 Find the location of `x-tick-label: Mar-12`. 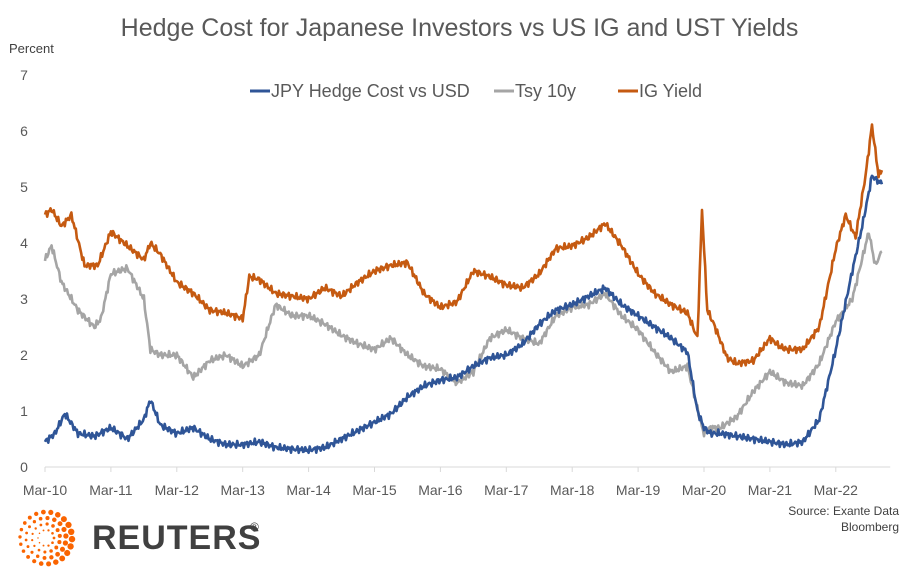

x-tick-label: Mar-12 is located at coordinates (177, 490).